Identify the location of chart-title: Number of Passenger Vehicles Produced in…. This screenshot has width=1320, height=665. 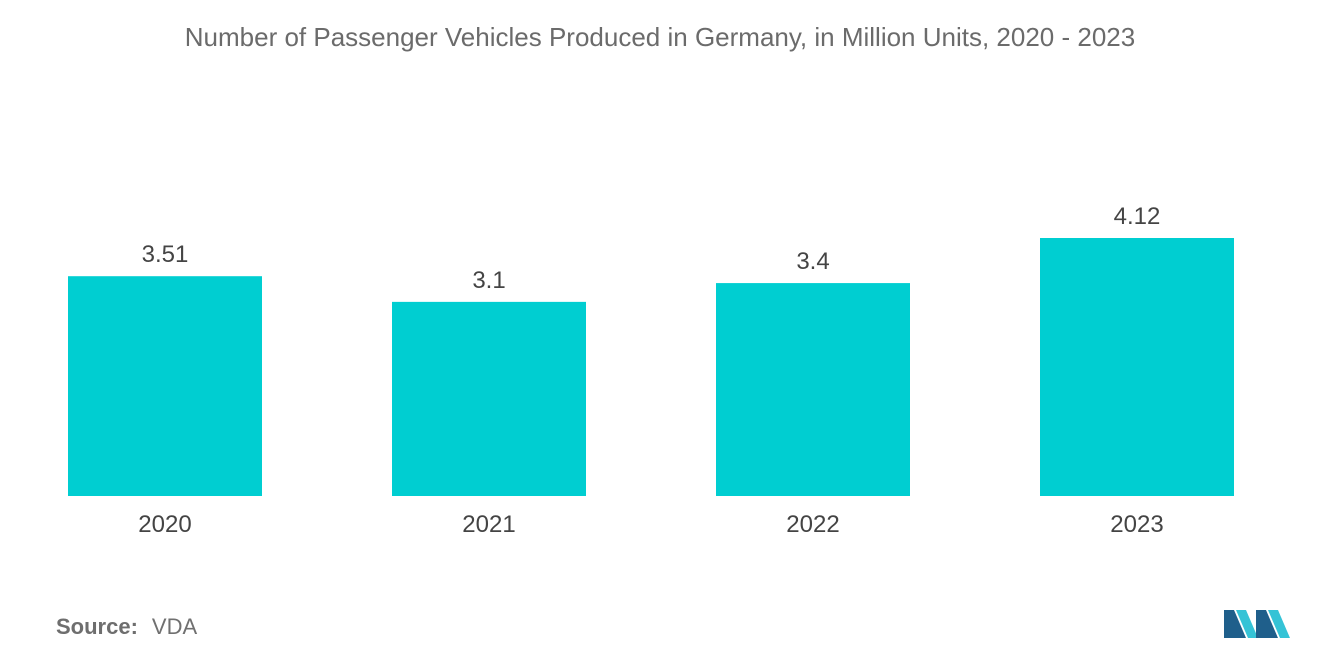
(660, 37).